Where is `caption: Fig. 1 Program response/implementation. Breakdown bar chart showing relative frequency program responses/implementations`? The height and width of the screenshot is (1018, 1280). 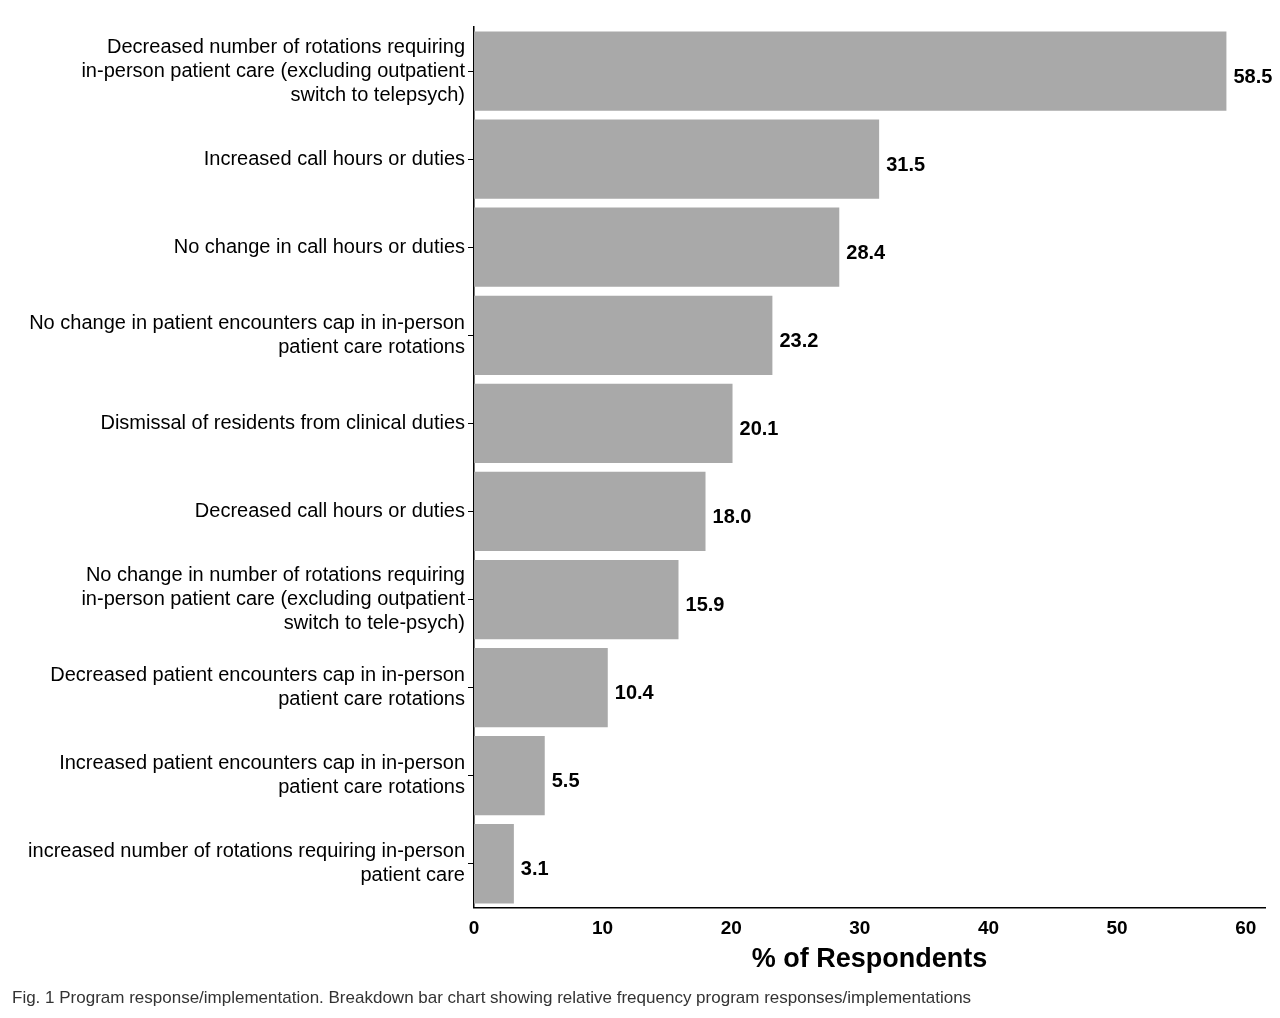
caption: Fig. 1 Program response/implementation. Breakdown bar chart showing relative frequency program responses/implementations is located at coordinates (492, 998).